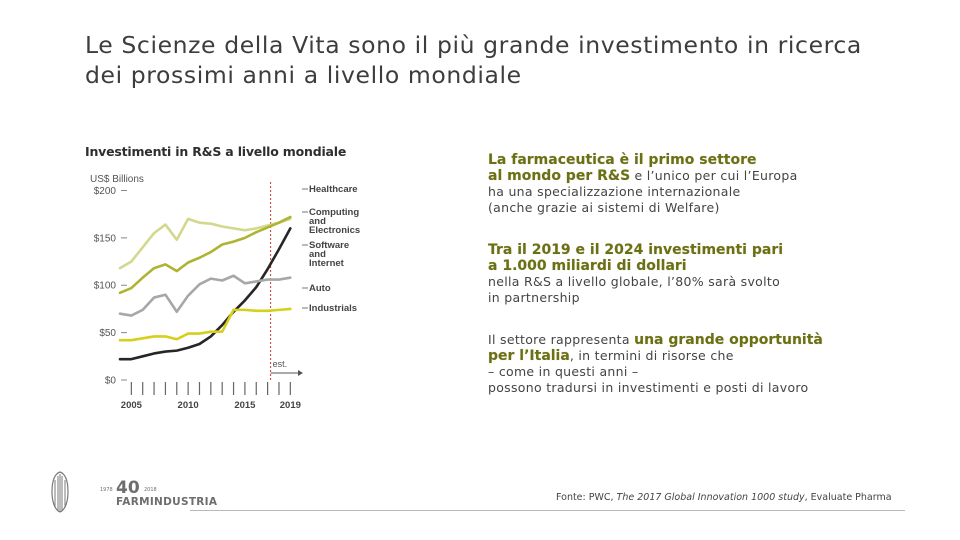 This screenshot has height=540, width=960. I want to click on investment-text2: in partnership, so click(534, 297).